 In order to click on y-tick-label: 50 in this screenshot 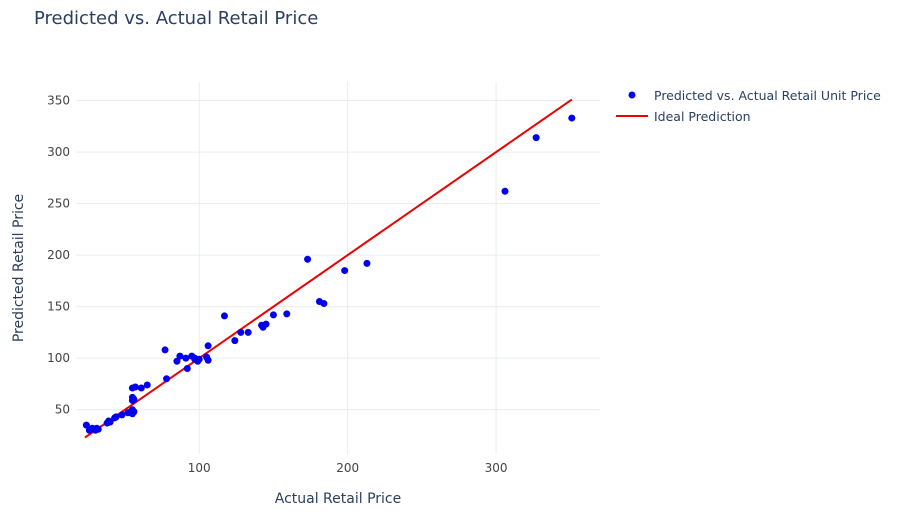, I will do `click(62, 410)`.